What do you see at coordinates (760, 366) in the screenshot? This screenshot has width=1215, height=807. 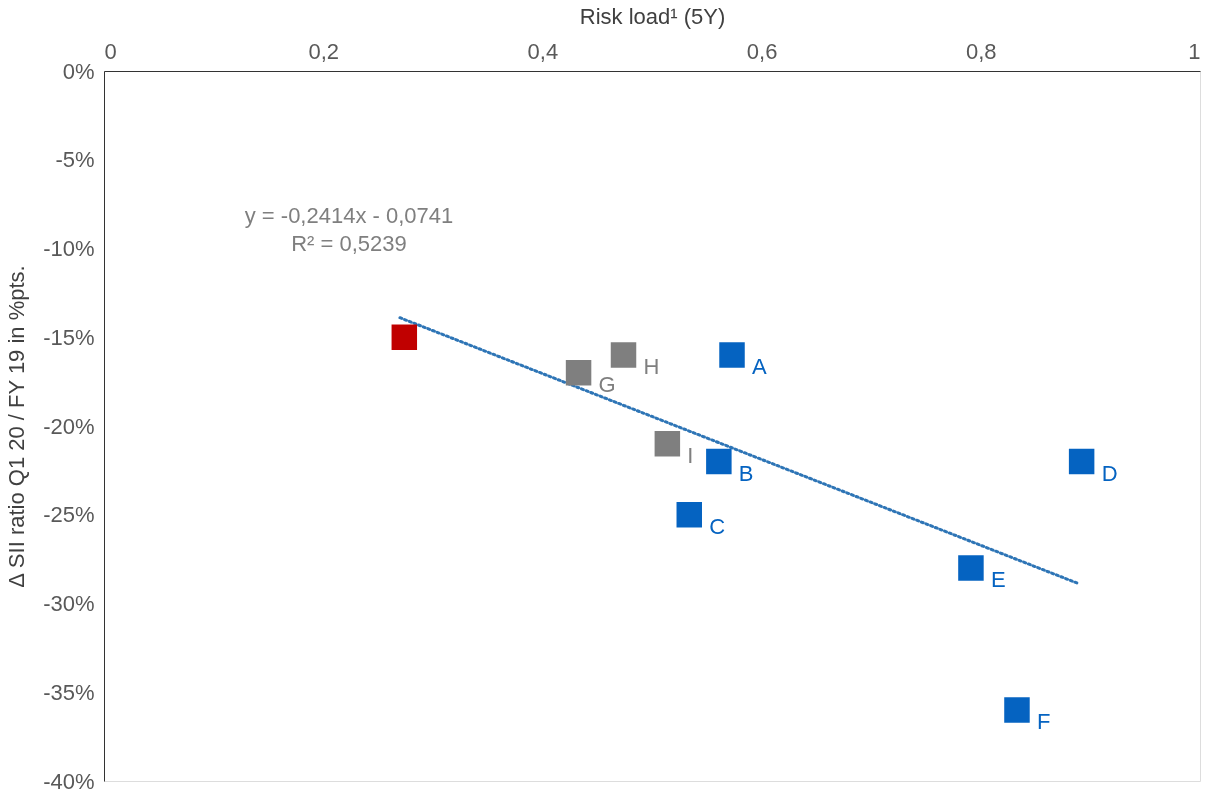 I see `data-label: A` at bounding box center [760, 366].